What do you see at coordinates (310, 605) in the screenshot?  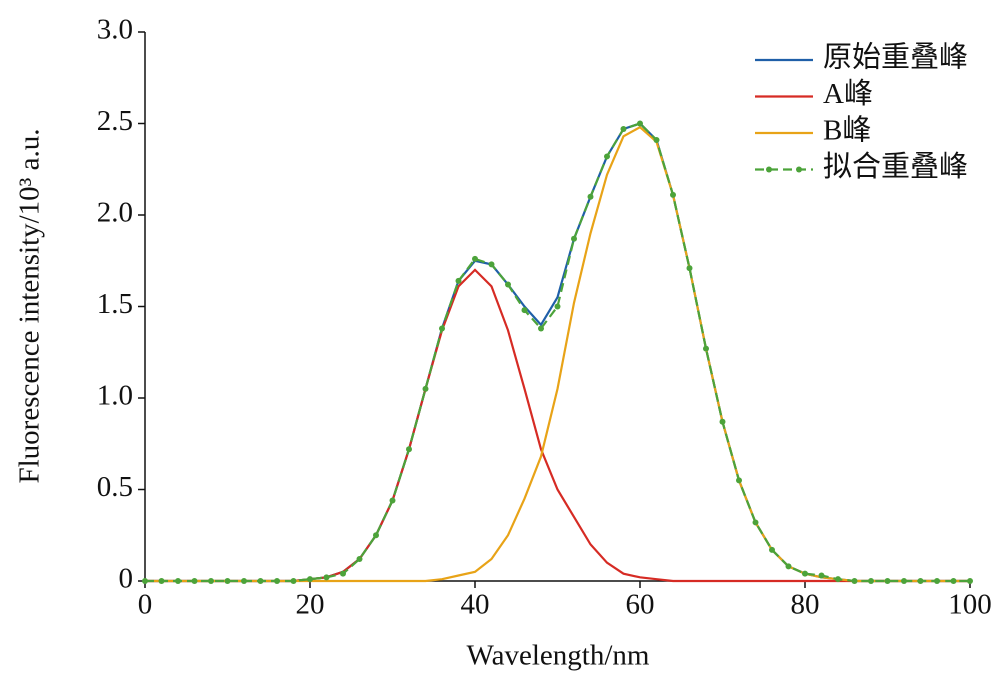 I see `x-tick-label: 20` at bounding box center [310, 605].